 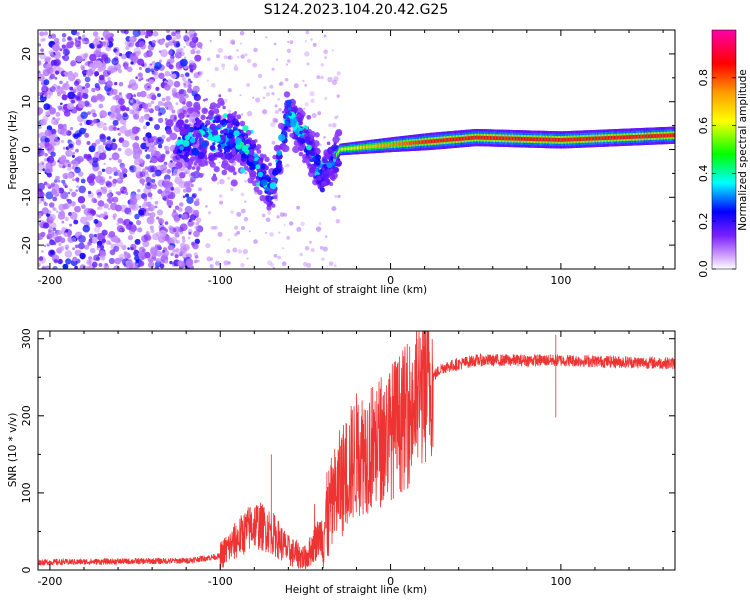 What do you see at coordinates (560, 581) in the screenshot?
I see `x-tick-label: 100` at bounding box center [560, 581].